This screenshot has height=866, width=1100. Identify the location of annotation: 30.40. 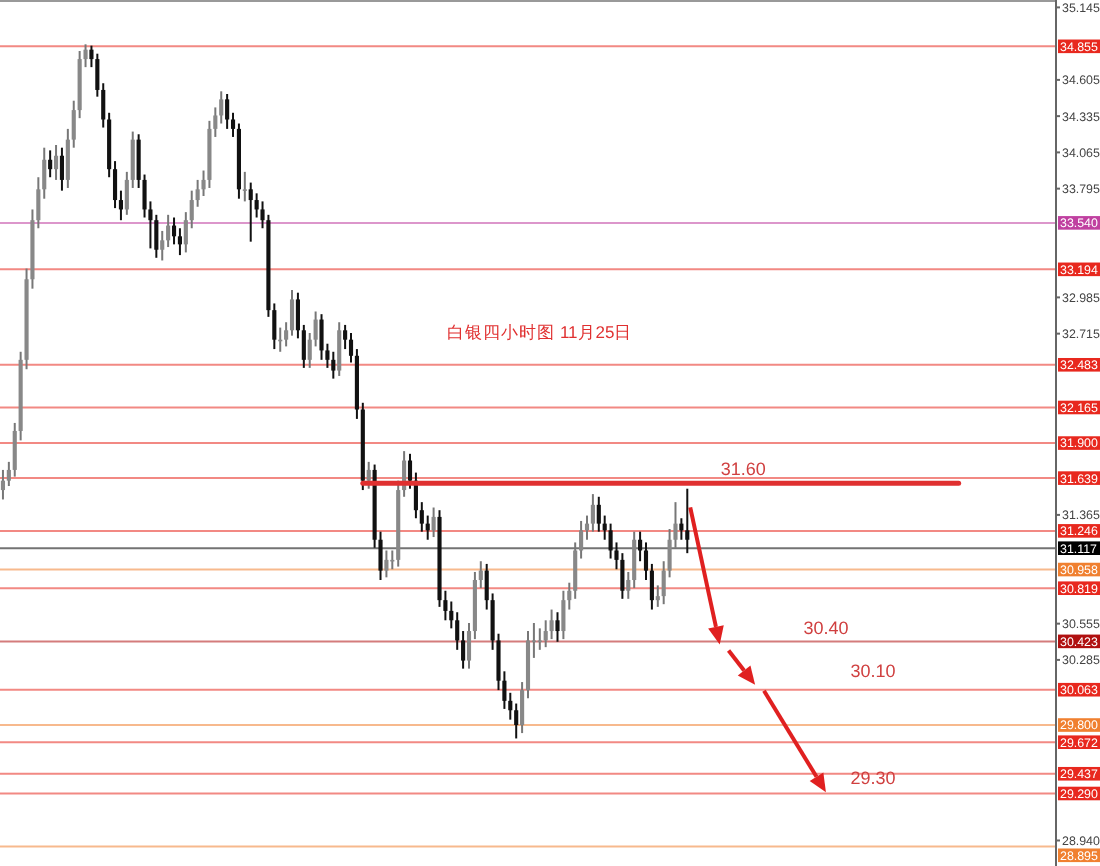
(826, 628).